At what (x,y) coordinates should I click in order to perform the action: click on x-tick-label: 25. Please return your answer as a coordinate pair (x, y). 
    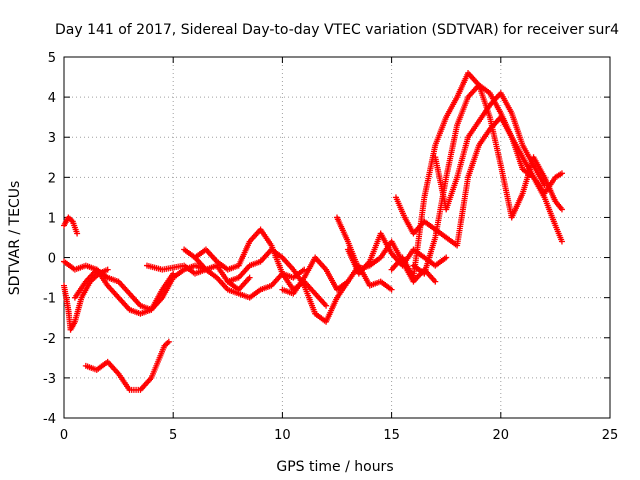
    Looking at the image, I should click on (610, 435).